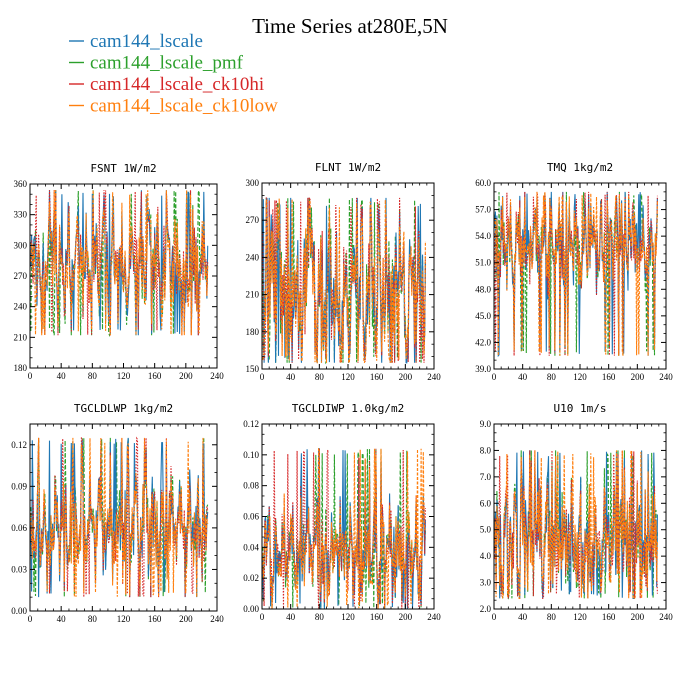 The width and height of the screenshot is (700, 700). What do you see at coordinates (486, 556) in the screenshot?
I see `y-tick-label: 4.0` at bounding box center [486, 556].